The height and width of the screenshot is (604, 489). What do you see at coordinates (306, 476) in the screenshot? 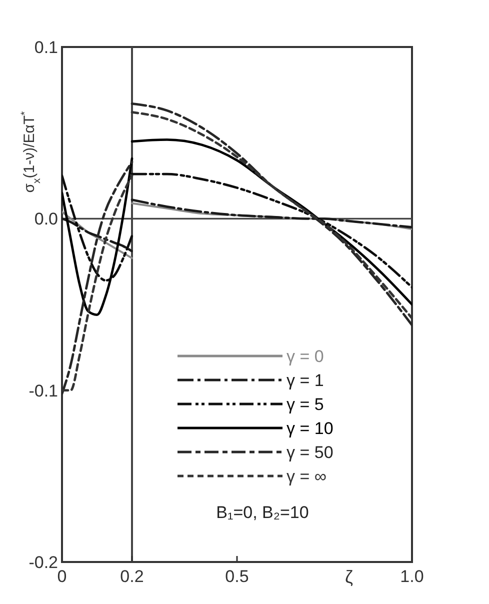
I see `text: γ = ∞` at bounding box center [306, 476].